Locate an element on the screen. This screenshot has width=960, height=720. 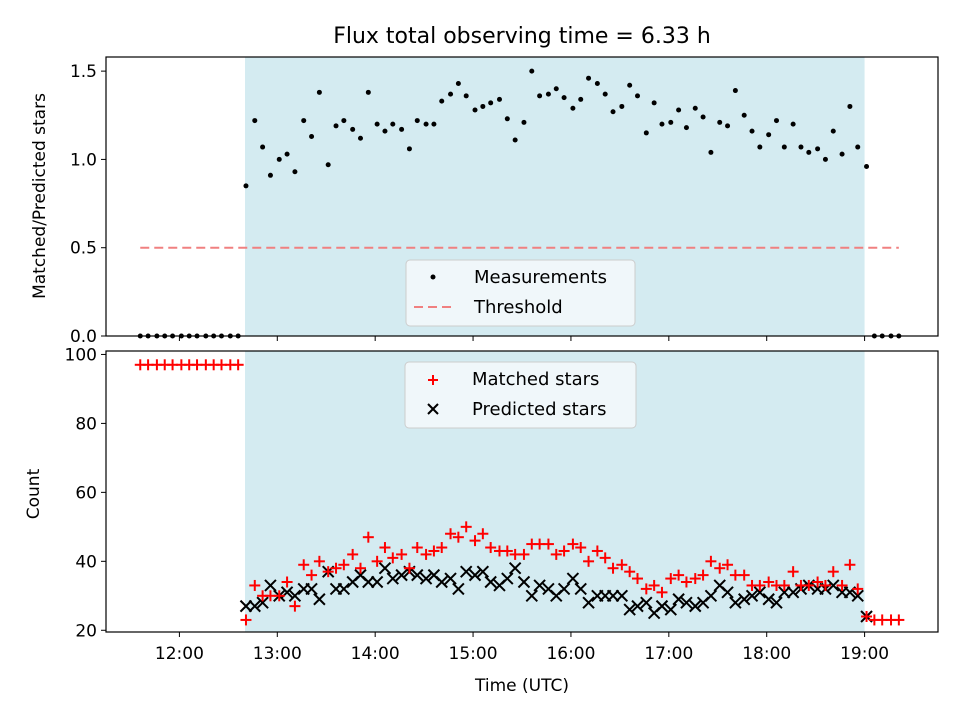
legend-matched-stars-marker is located at coordinates (433, 380).